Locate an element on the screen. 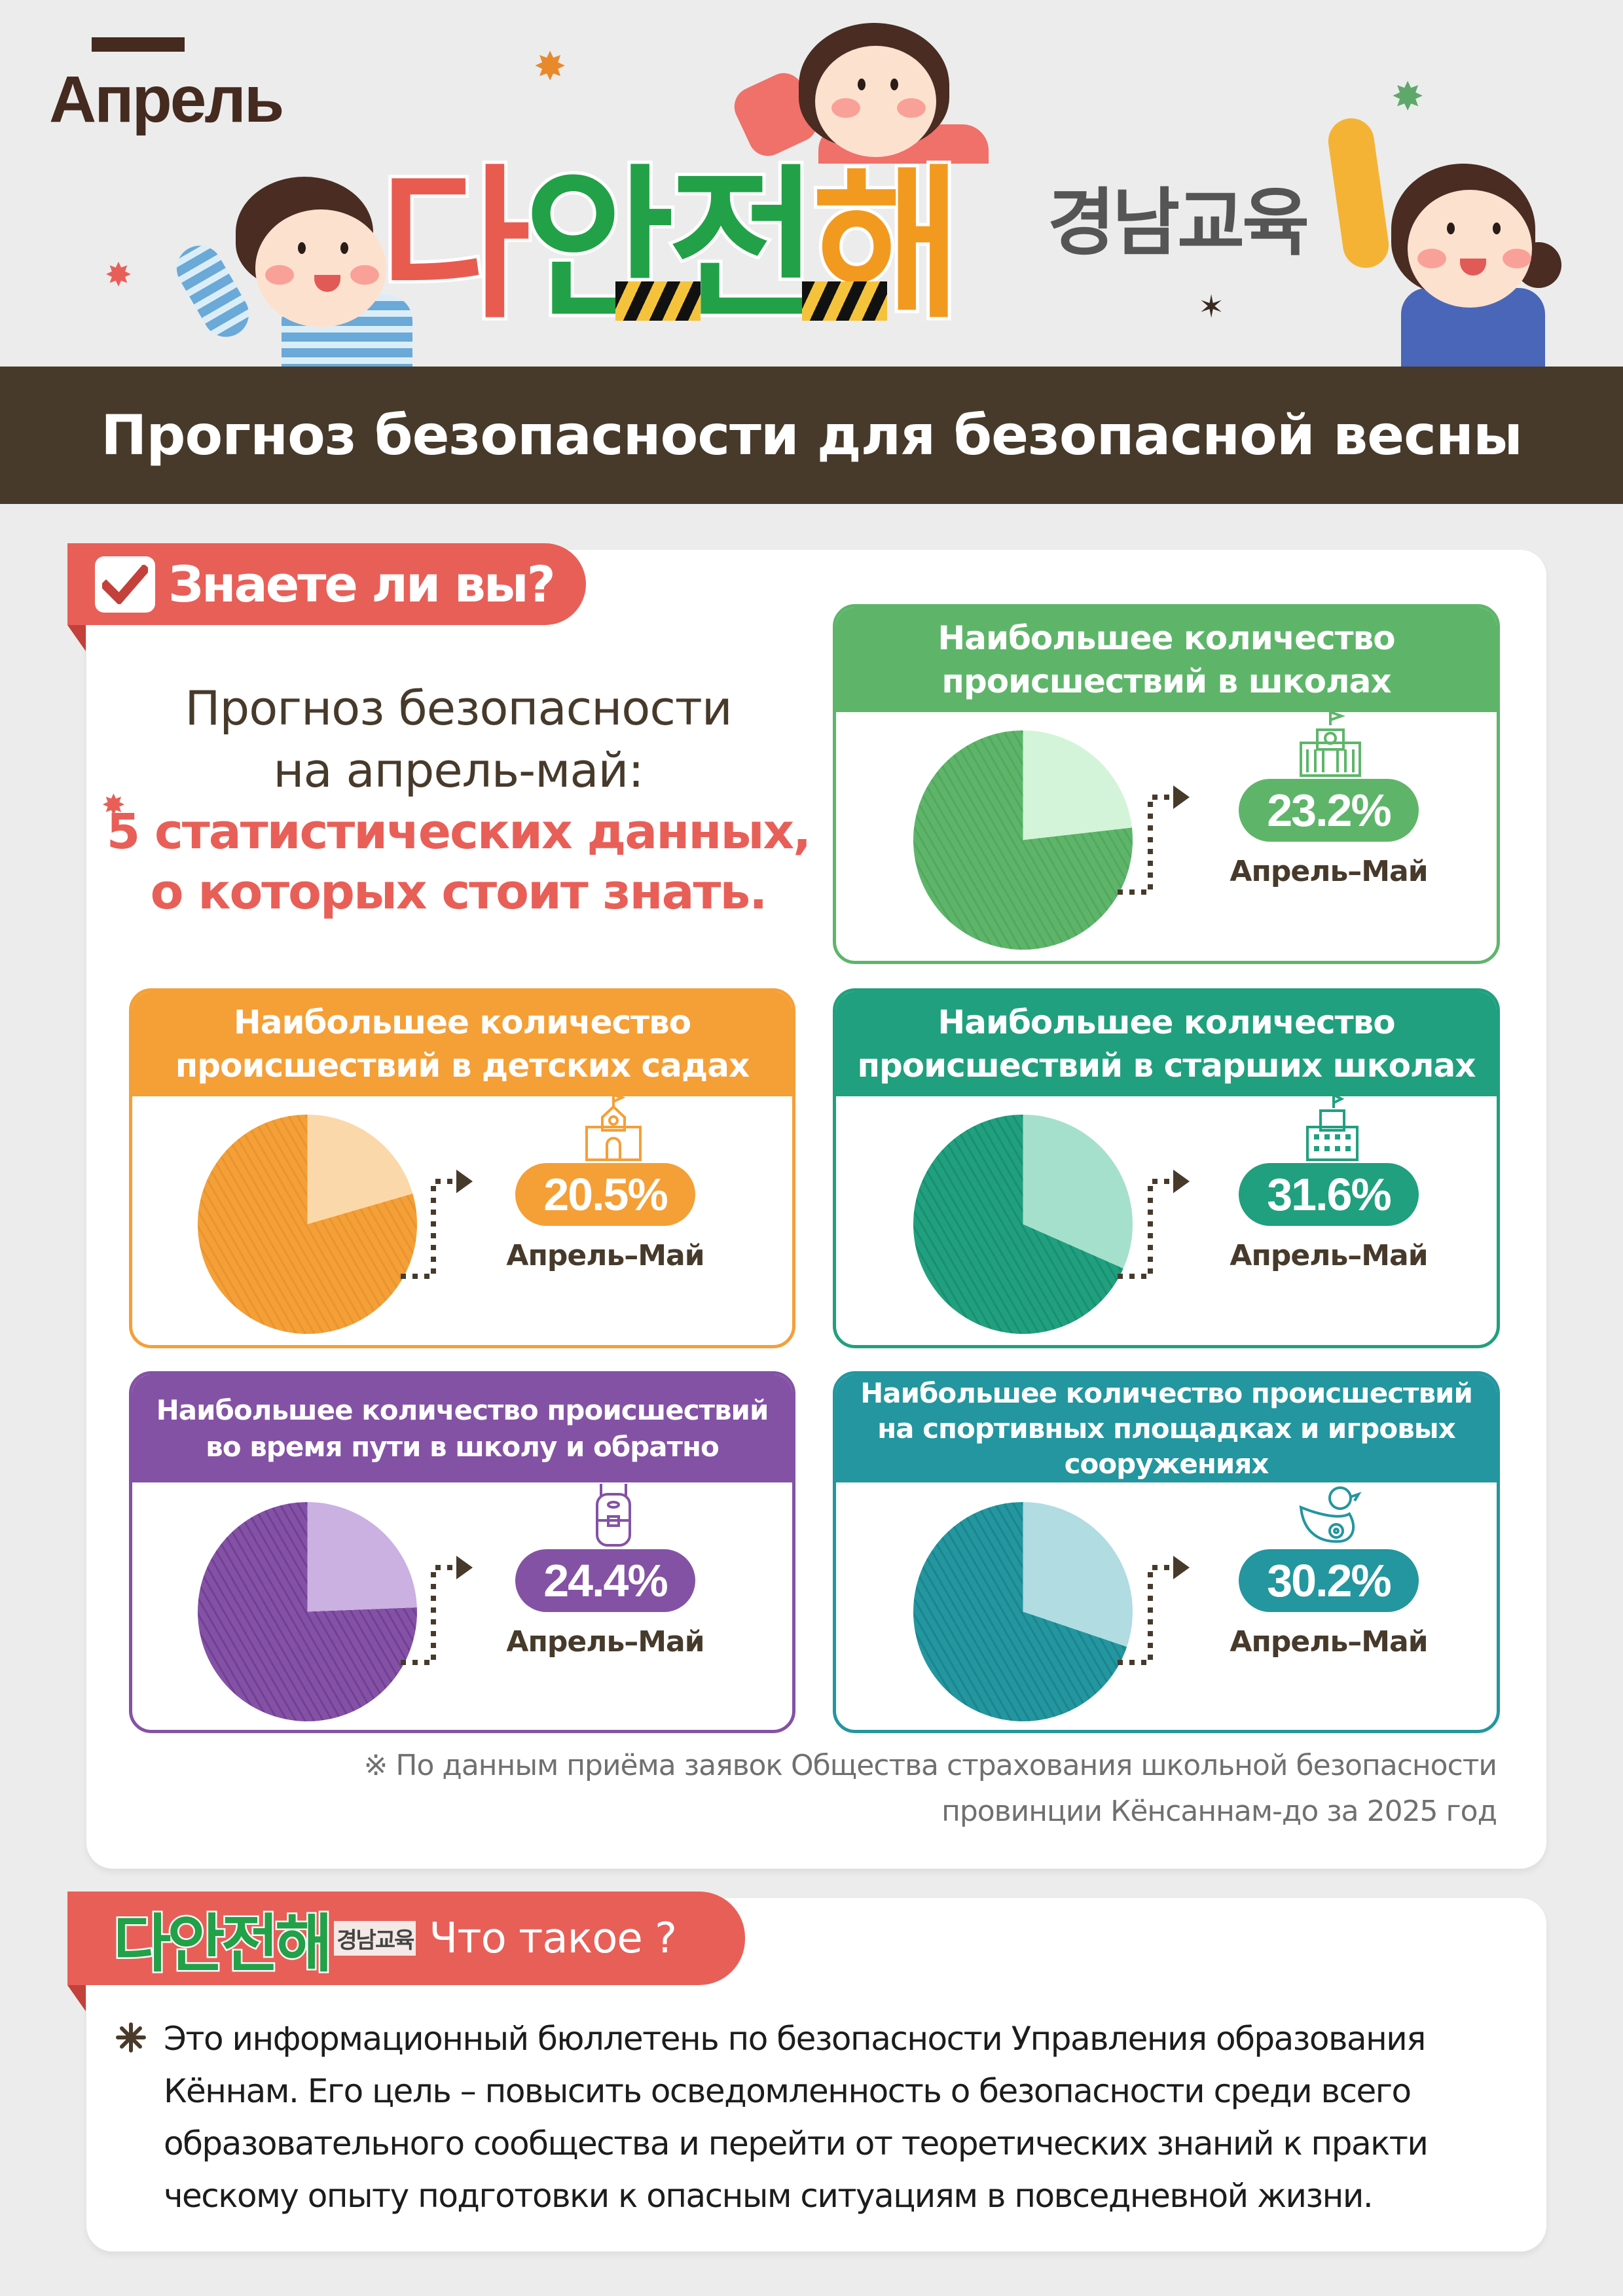  toy-duck-icon is located at coordinates (1330, 1514).